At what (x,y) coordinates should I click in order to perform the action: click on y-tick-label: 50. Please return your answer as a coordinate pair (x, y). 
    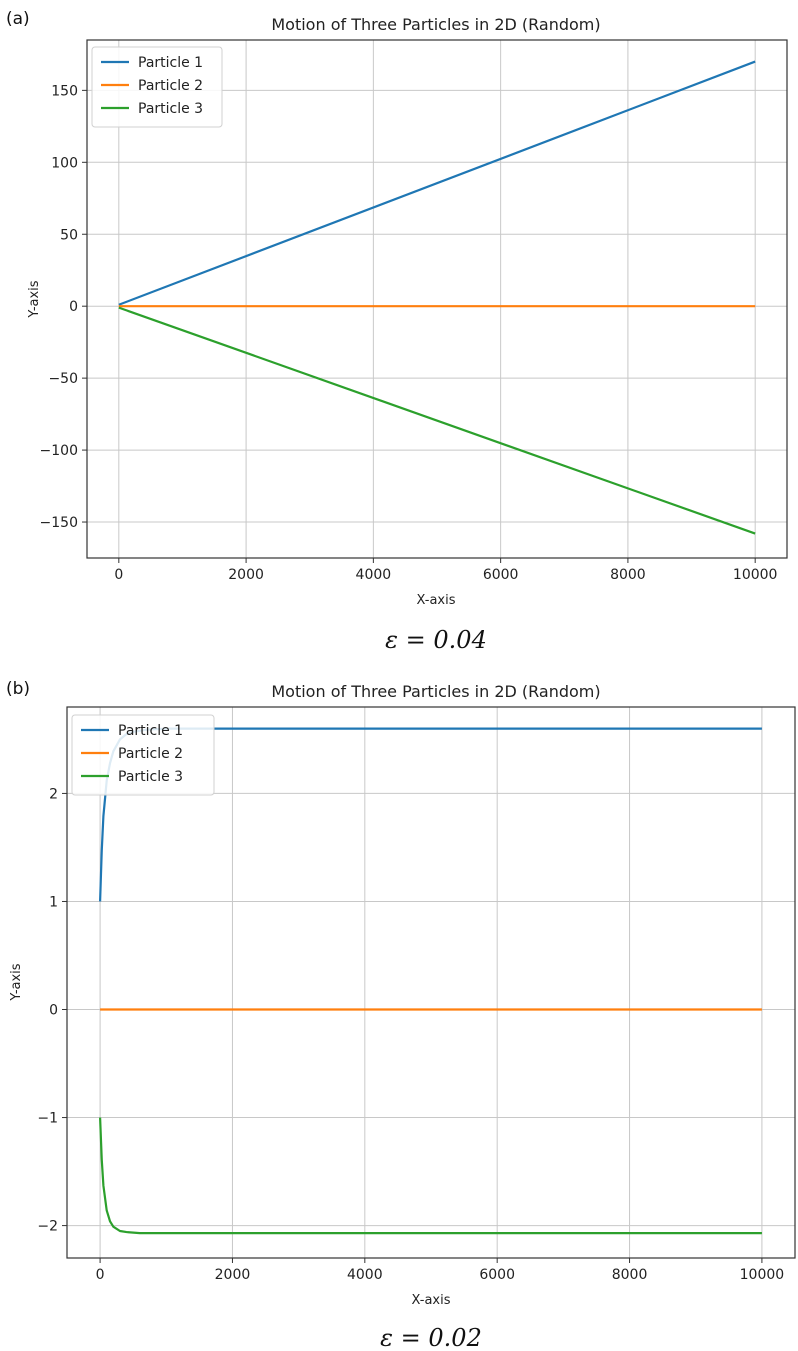
    Looking at the image, I should click on (69, 235).